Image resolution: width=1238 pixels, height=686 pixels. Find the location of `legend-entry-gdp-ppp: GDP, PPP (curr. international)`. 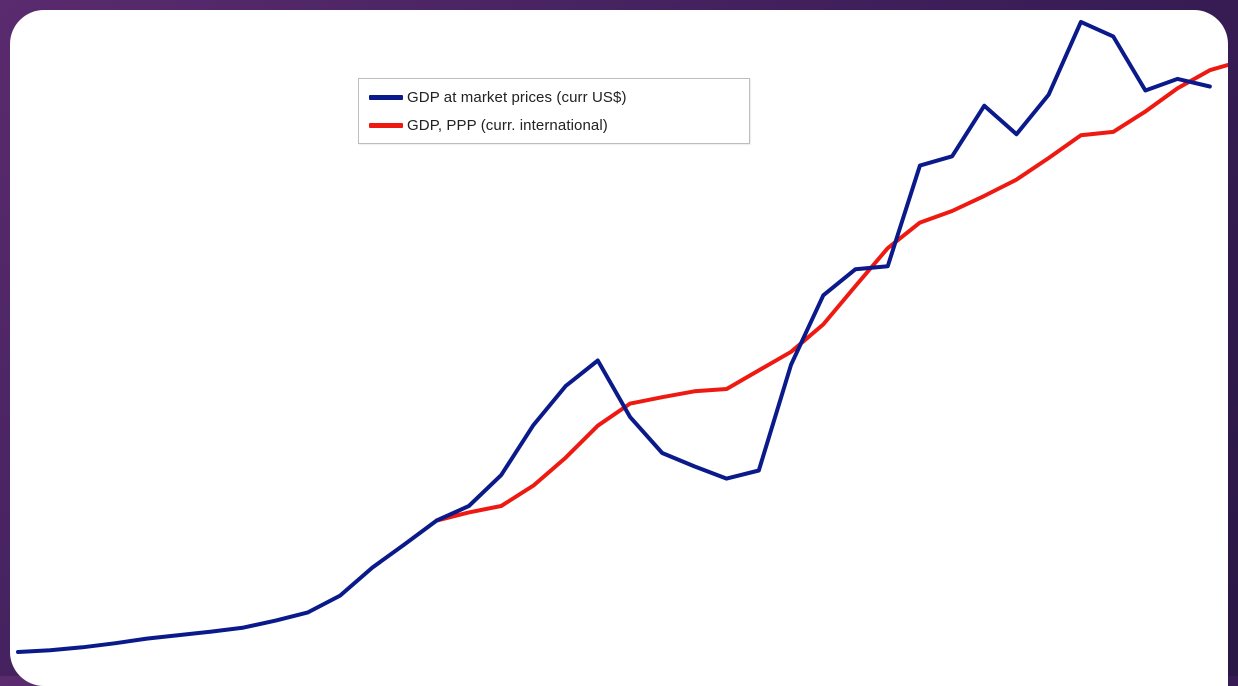

legend-entry-gdp-ppp: GDP, PPP (curr. international) is located at coordinates (488, 125).